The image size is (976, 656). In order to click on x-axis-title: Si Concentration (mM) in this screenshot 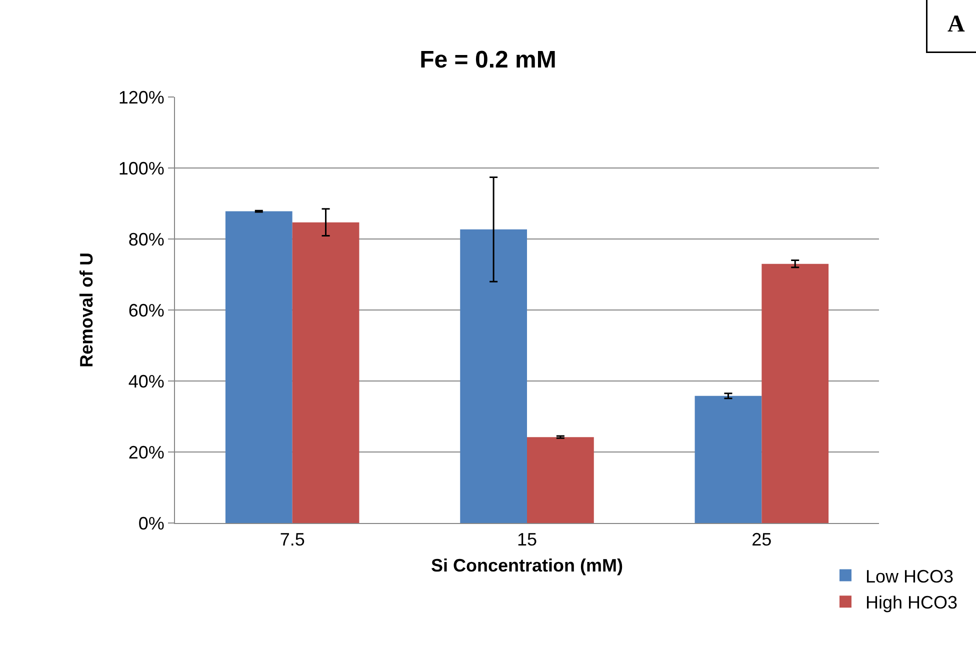, I will do `click(527, 566)`.